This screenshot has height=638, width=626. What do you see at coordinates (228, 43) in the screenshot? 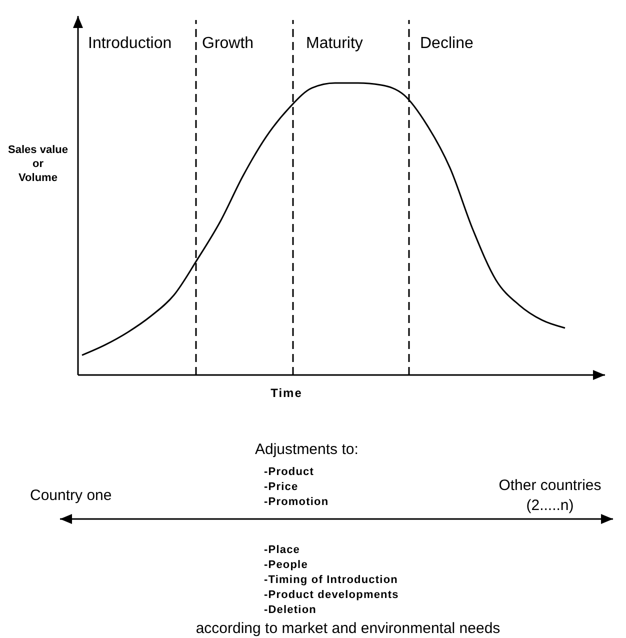
I see `text: Growth` at bounding box center [228, 43].